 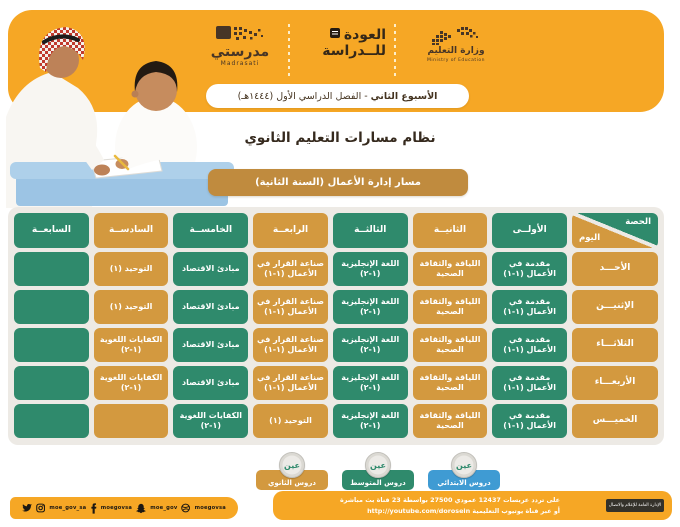 I want to click on day-cell-tuesday: الثلاثـــاء, so click(x=615, y=345).